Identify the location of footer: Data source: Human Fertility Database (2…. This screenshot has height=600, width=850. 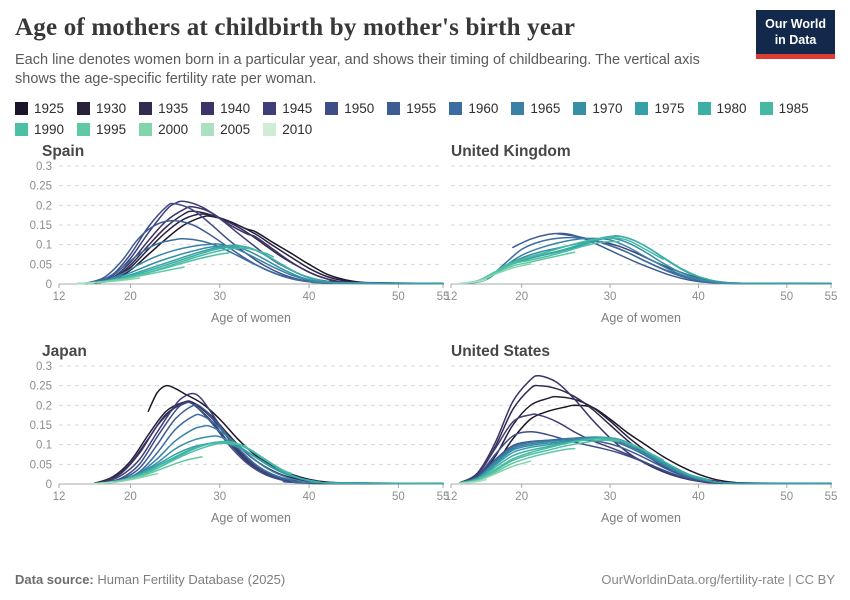
(425, 579).